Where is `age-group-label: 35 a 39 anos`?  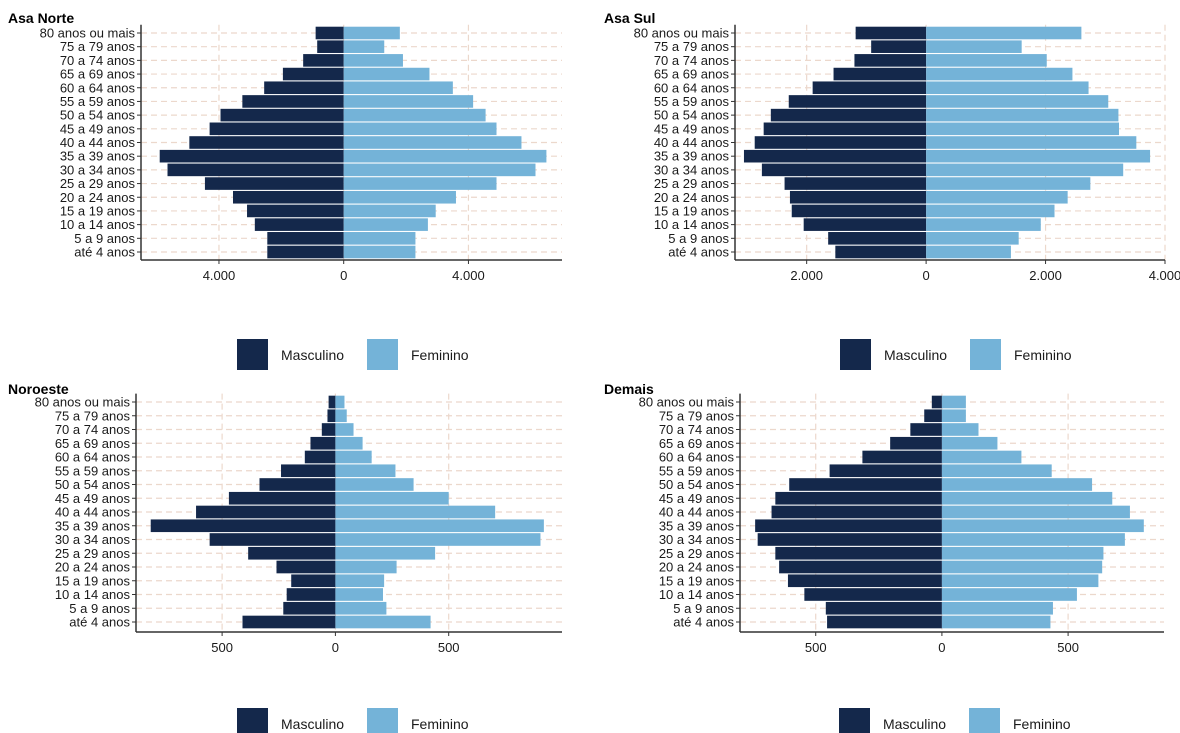
age-group-label: 35 a 39 anos is located at coordinates (98, 156).